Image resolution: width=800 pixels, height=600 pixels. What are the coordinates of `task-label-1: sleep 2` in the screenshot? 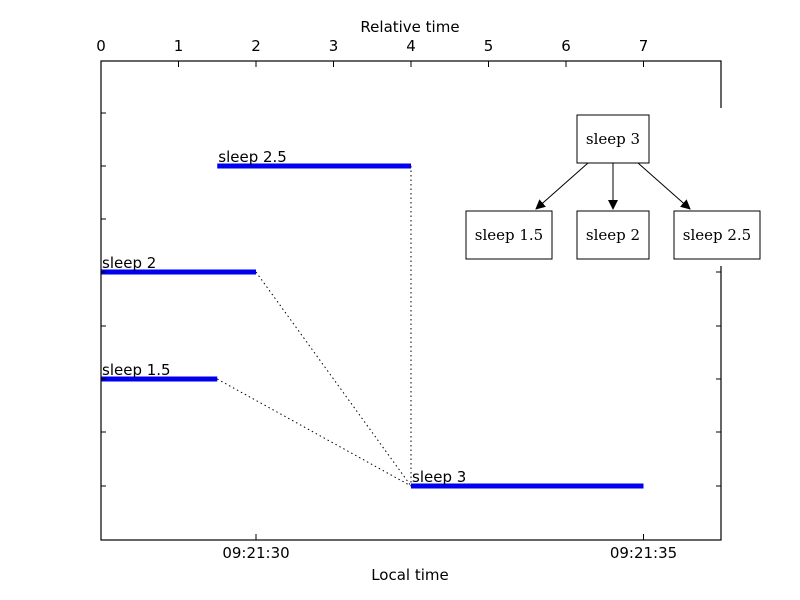 It's located at (129, 263).